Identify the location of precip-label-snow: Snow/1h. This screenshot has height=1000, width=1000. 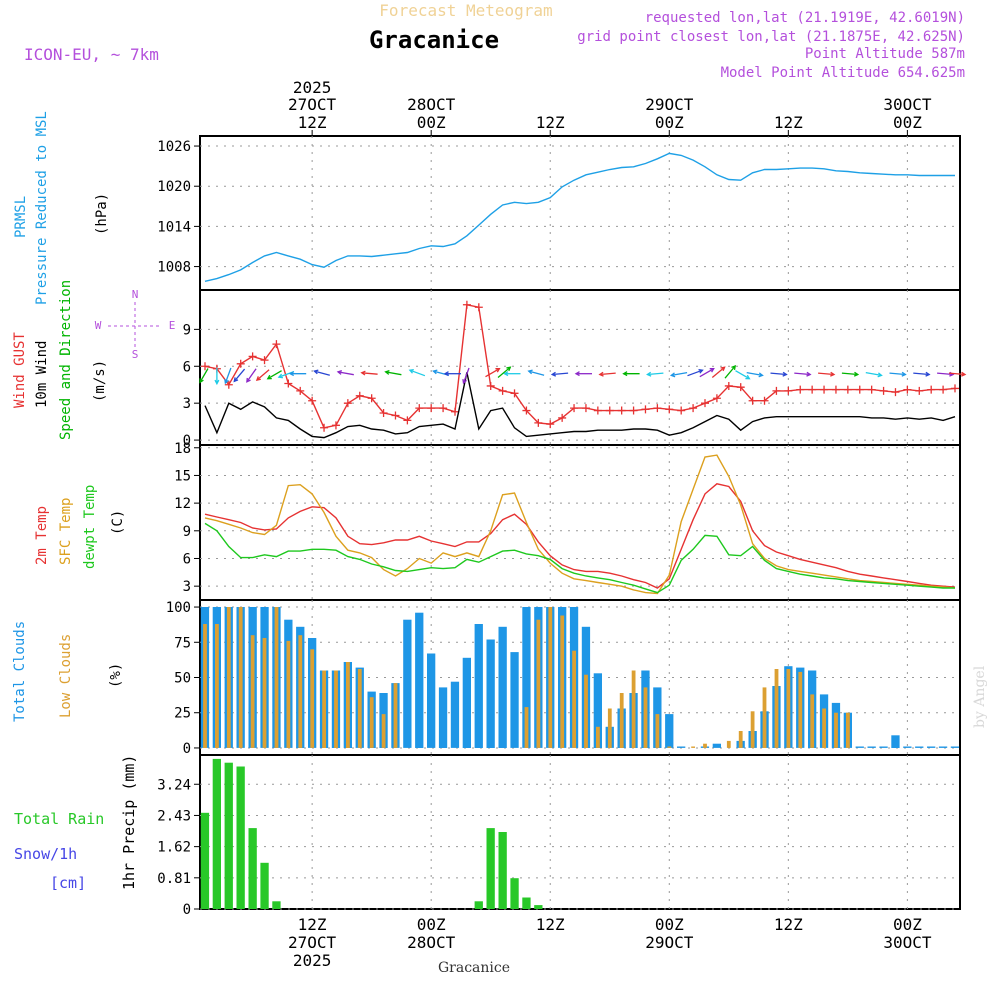
(45, 854).